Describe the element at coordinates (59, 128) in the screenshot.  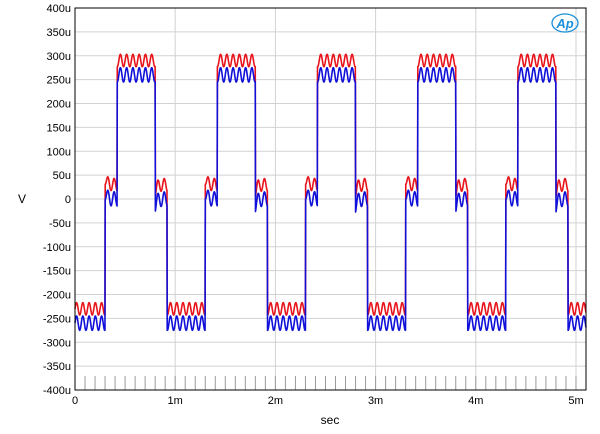
I see `y-tick-label: 150u` at that location.